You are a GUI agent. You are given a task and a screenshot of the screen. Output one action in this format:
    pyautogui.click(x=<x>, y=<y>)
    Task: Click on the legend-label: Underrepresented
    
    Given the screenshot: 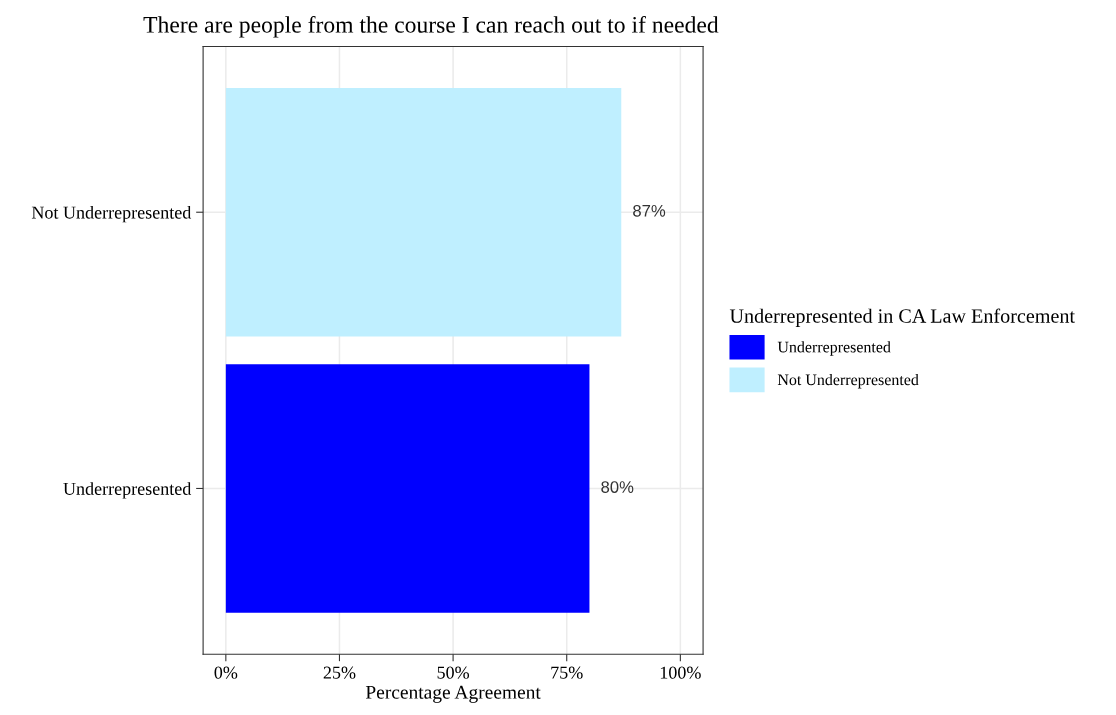 What is the action you would take?
    pyautogui.click(x=834, y=348)
    